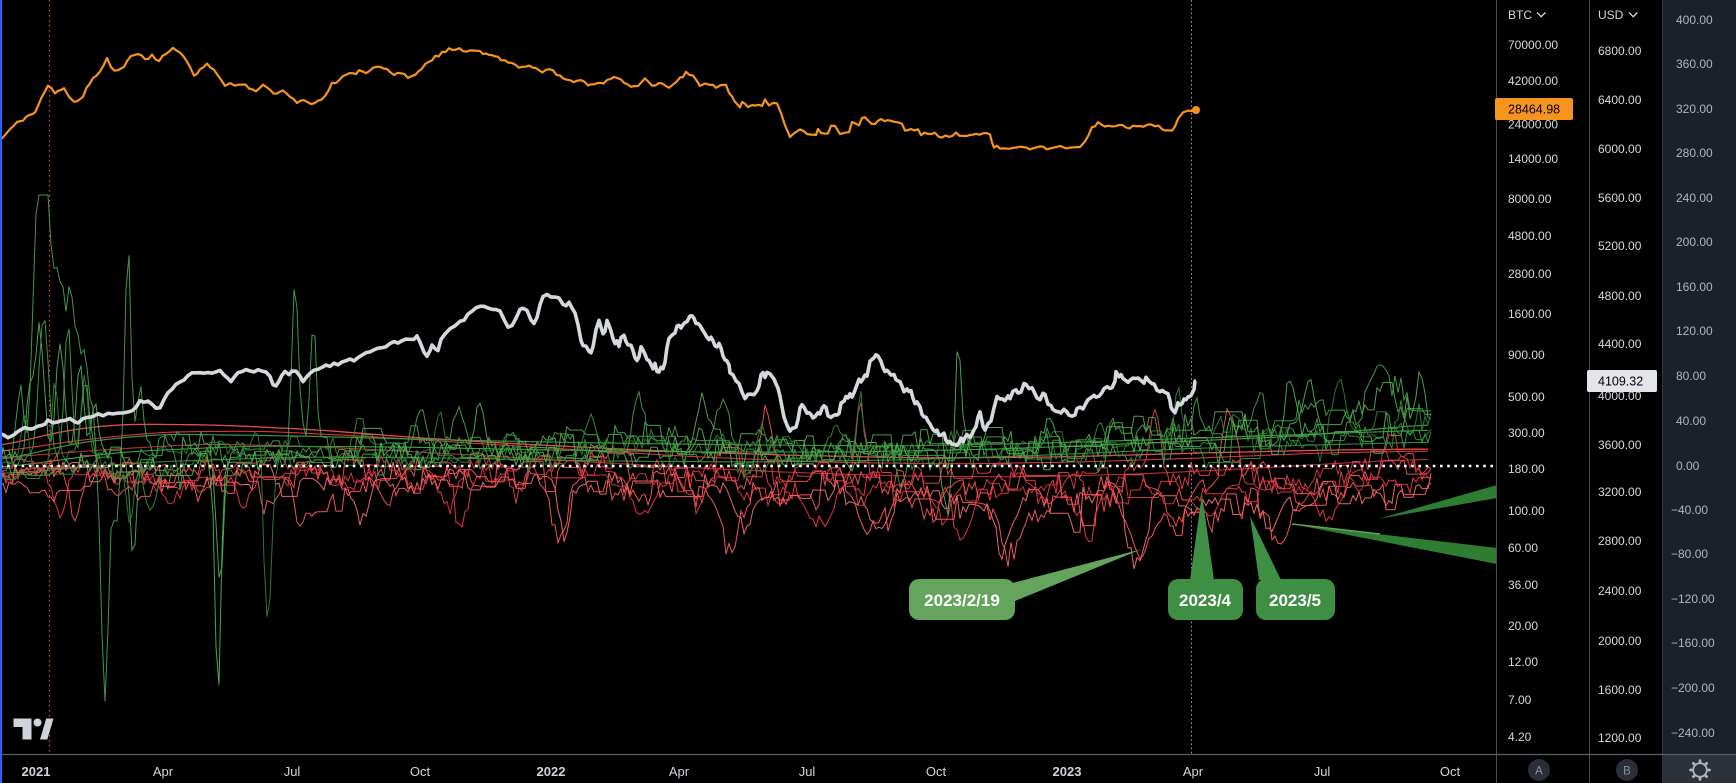 The height and width of the screenshot is (783, 1736). What do you see at coordinates (1534, 110) in the screenshot?
I see `svg-text: 28464.98` at bounding box center [1534, 110].